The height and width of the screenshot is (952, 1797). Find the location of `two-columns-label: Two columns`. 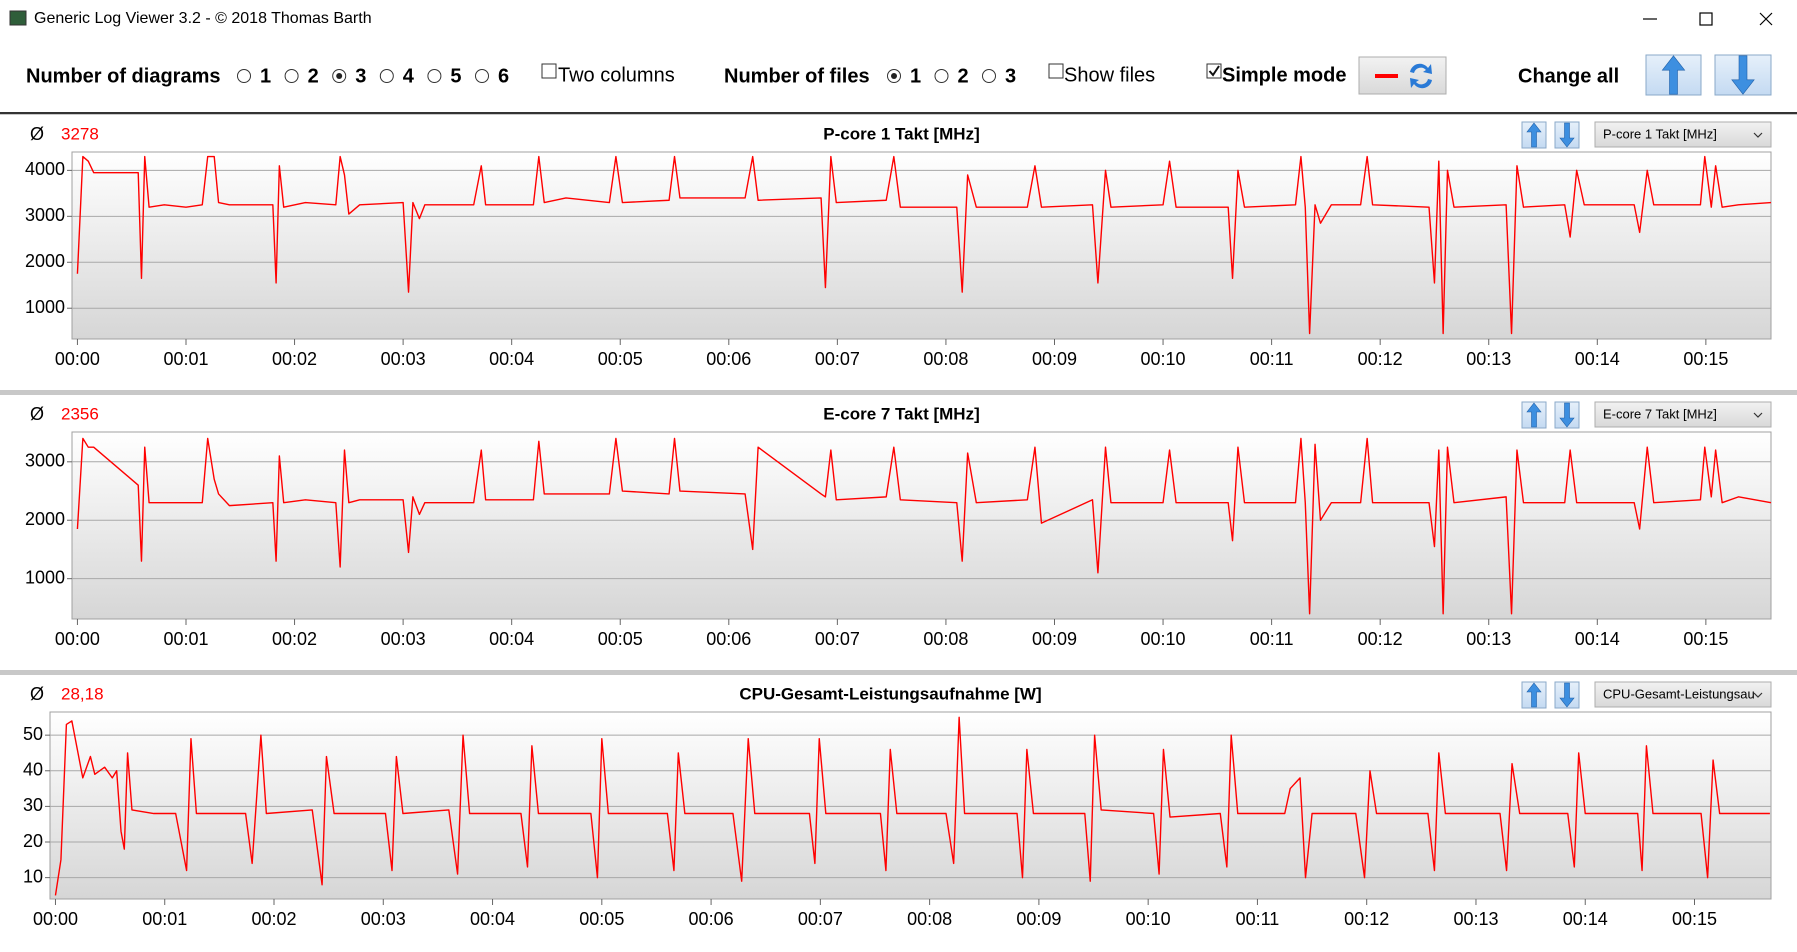

two-columns-label: Two columns is located at coordinates (616, 75).